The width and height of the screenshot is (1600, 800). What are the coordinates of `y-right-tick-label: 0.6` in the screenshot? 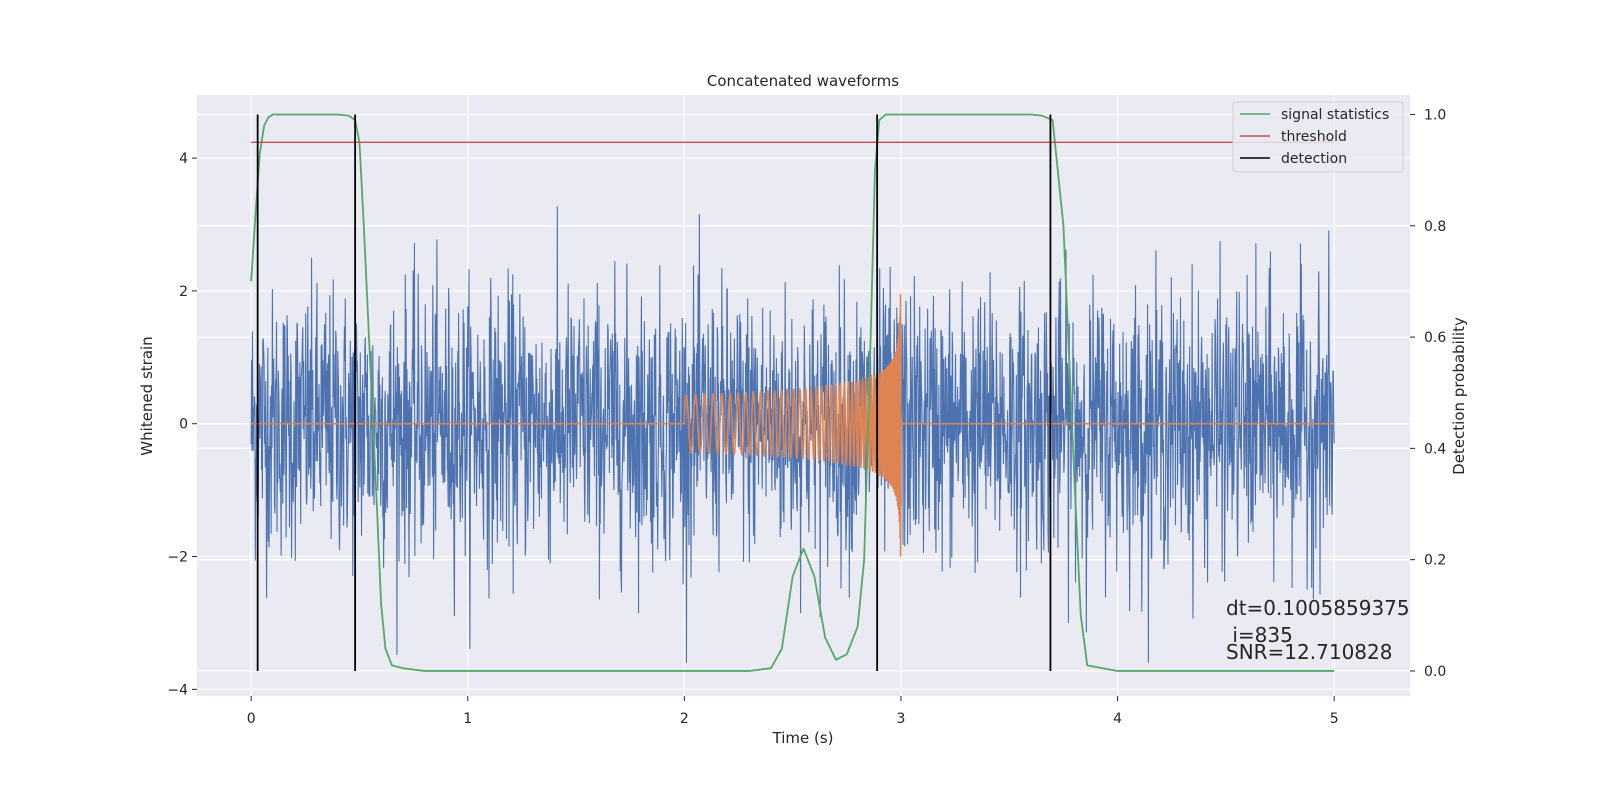 It's located at (1435, 338).